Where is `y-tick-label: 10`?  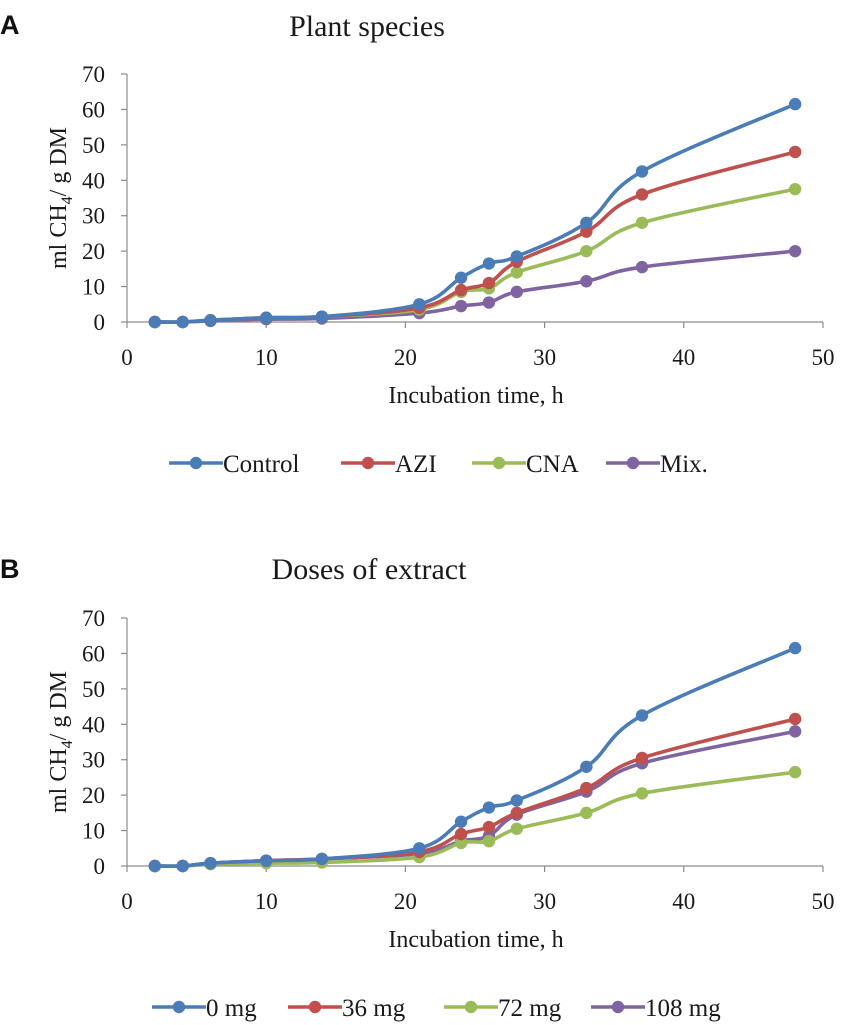 y-tick-label: 10 is located at coordinates (93, 831).